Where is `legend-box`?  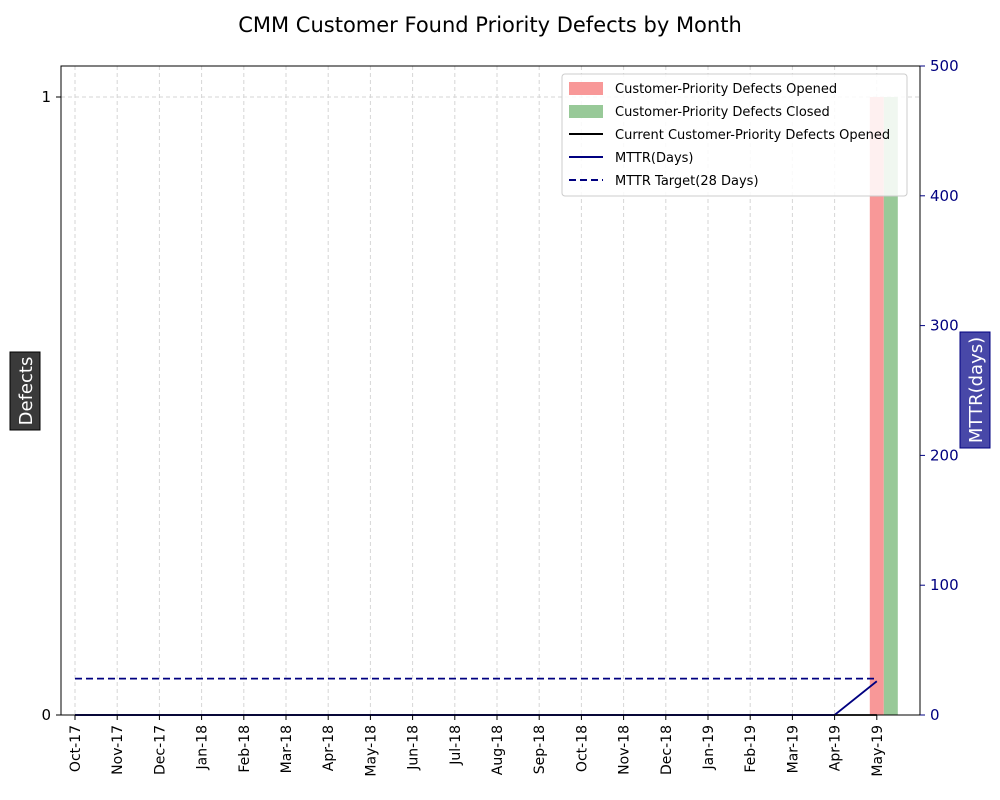 legend-box is located at coordinates (734, 135).